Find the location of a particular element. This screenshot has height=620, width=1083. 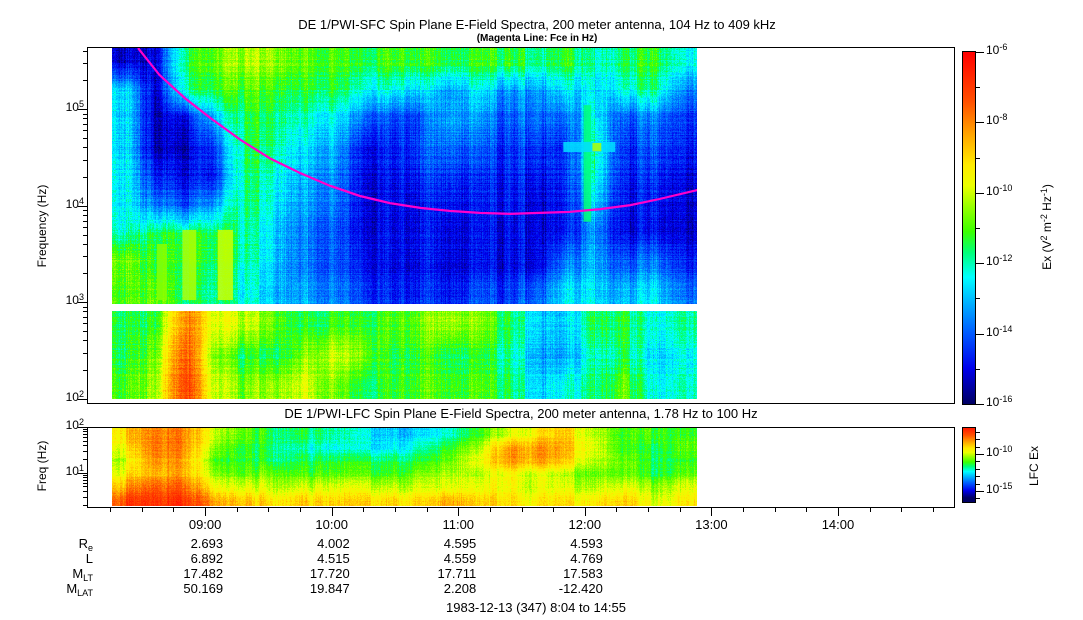

time-tick-label: 09:00 is located at coordinates (205, 524).